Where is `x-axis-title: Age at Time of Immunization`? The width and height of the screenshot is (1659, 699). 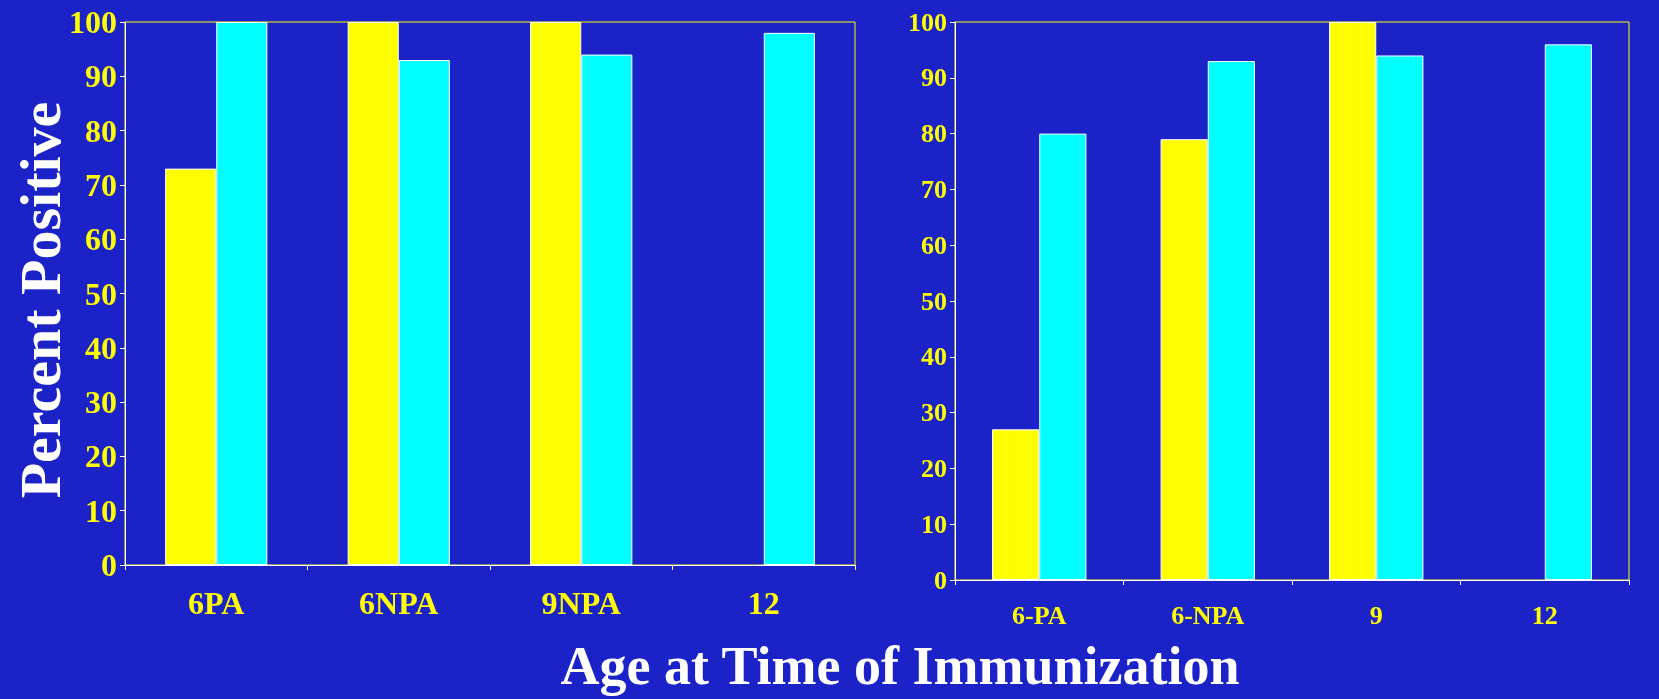 x-axis-title: Age at Time of Immunization is located at coordinates (900, 666).